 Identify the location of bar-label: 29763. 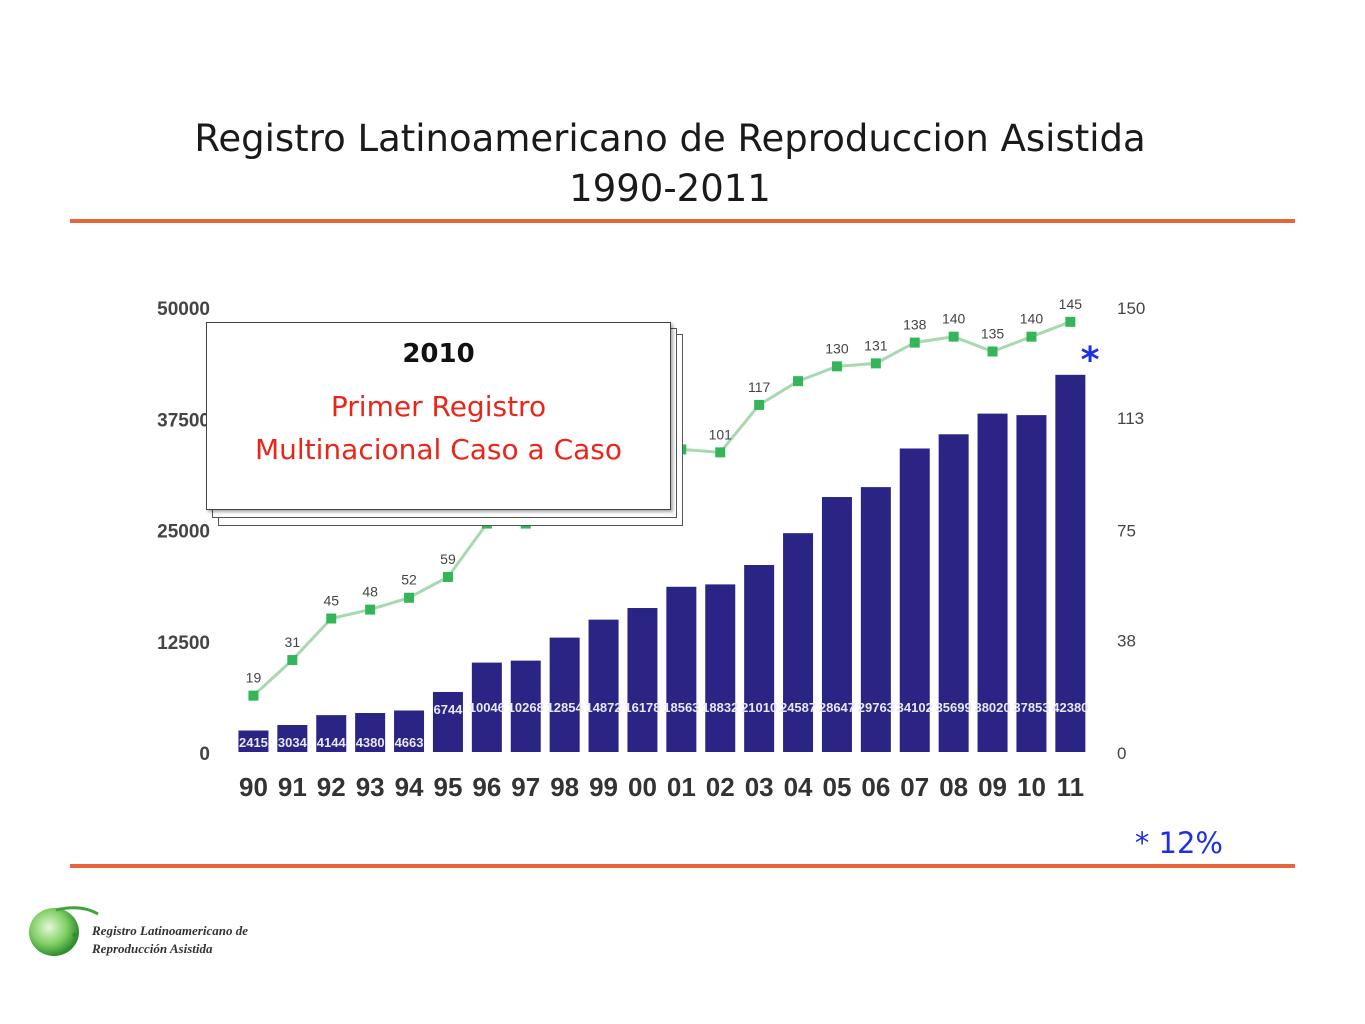
(876, 707).